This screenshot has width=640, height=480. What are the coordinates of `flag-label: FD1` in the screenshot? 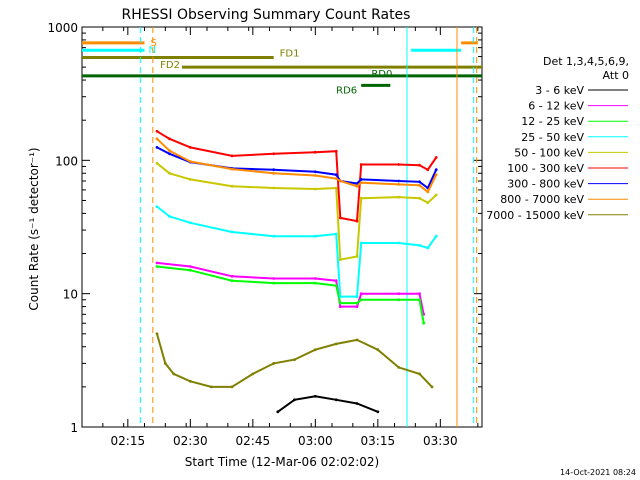 It's located at (290, 54).